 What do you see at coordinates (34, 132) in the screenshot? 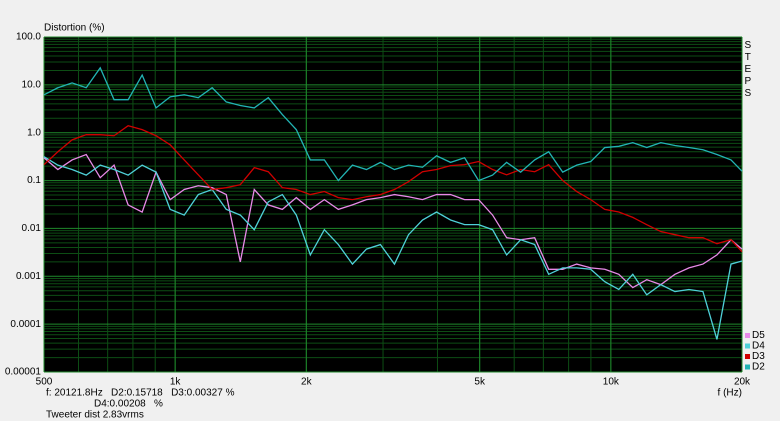
I see `y-tick-label: 1.0` at bounding box center [34, 132].